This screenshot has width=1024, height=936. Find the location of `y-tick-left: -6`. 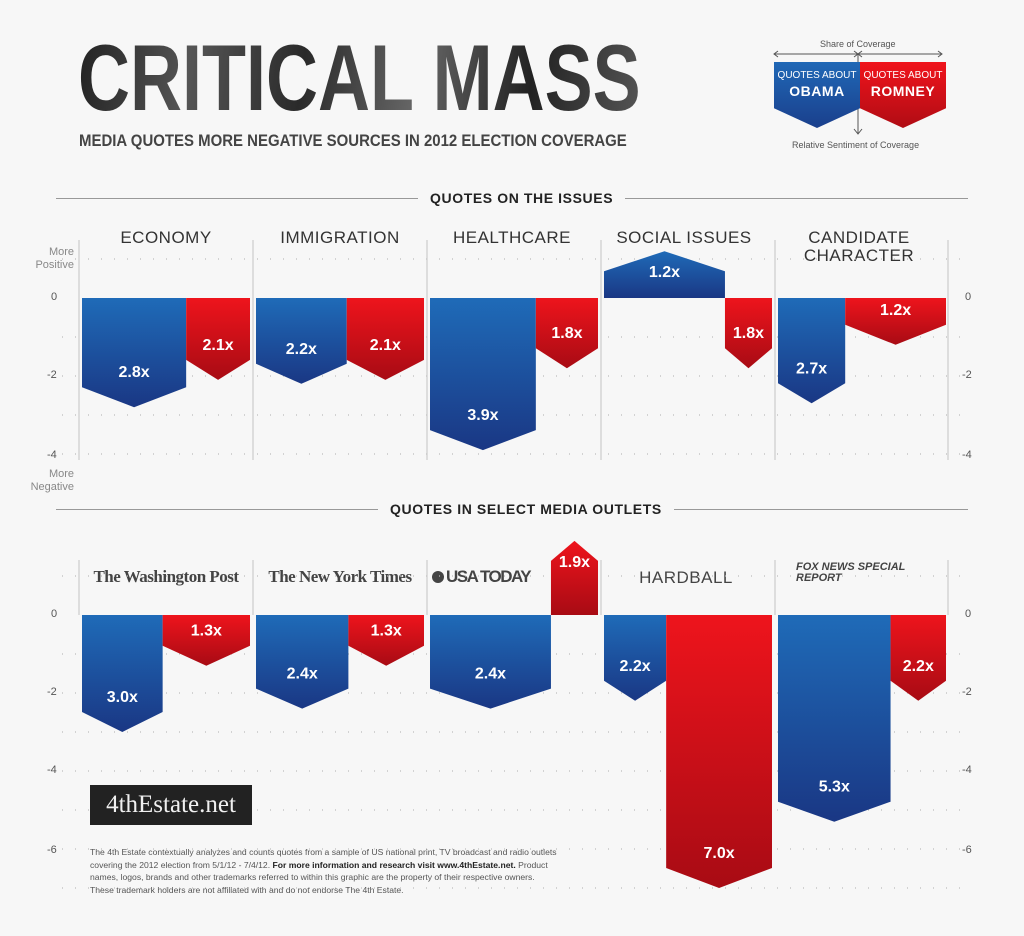

y-tick-left: -6 is located at coordinates (52, 850).